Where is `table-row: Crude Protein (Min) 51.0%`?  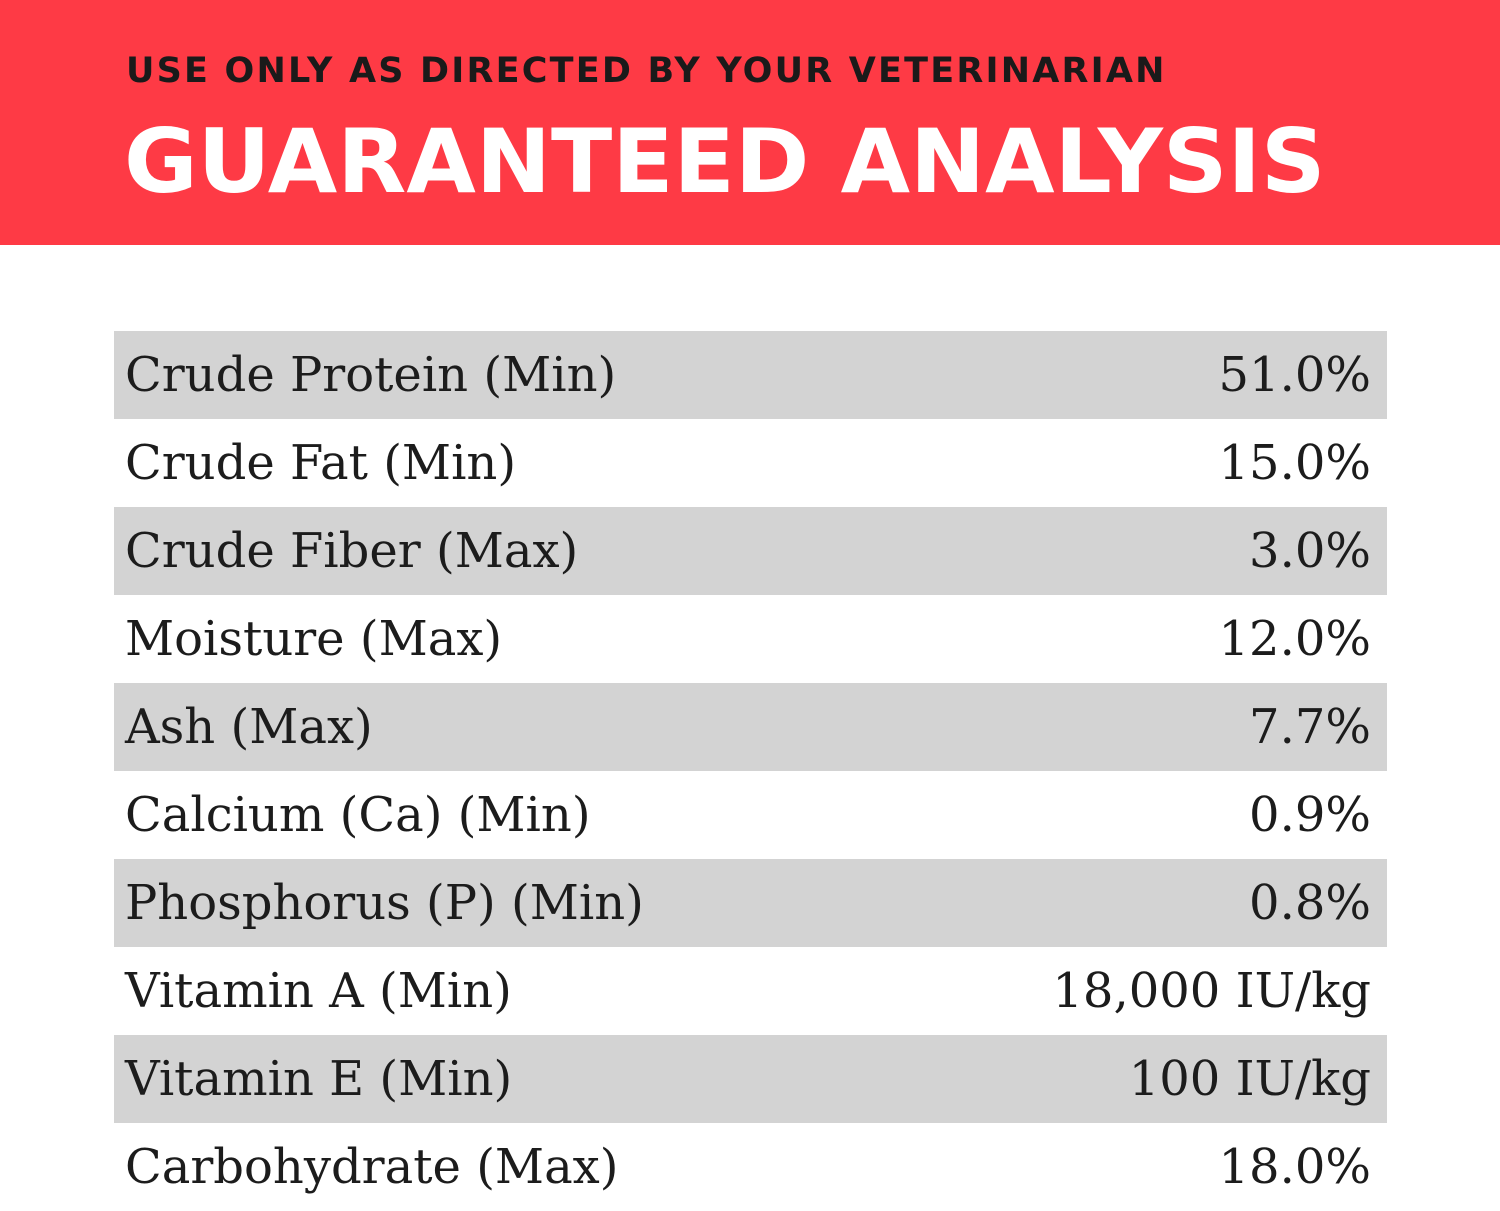
table-row: Crude Protein (Min) 51.0% is located at coordinates (750, 375).